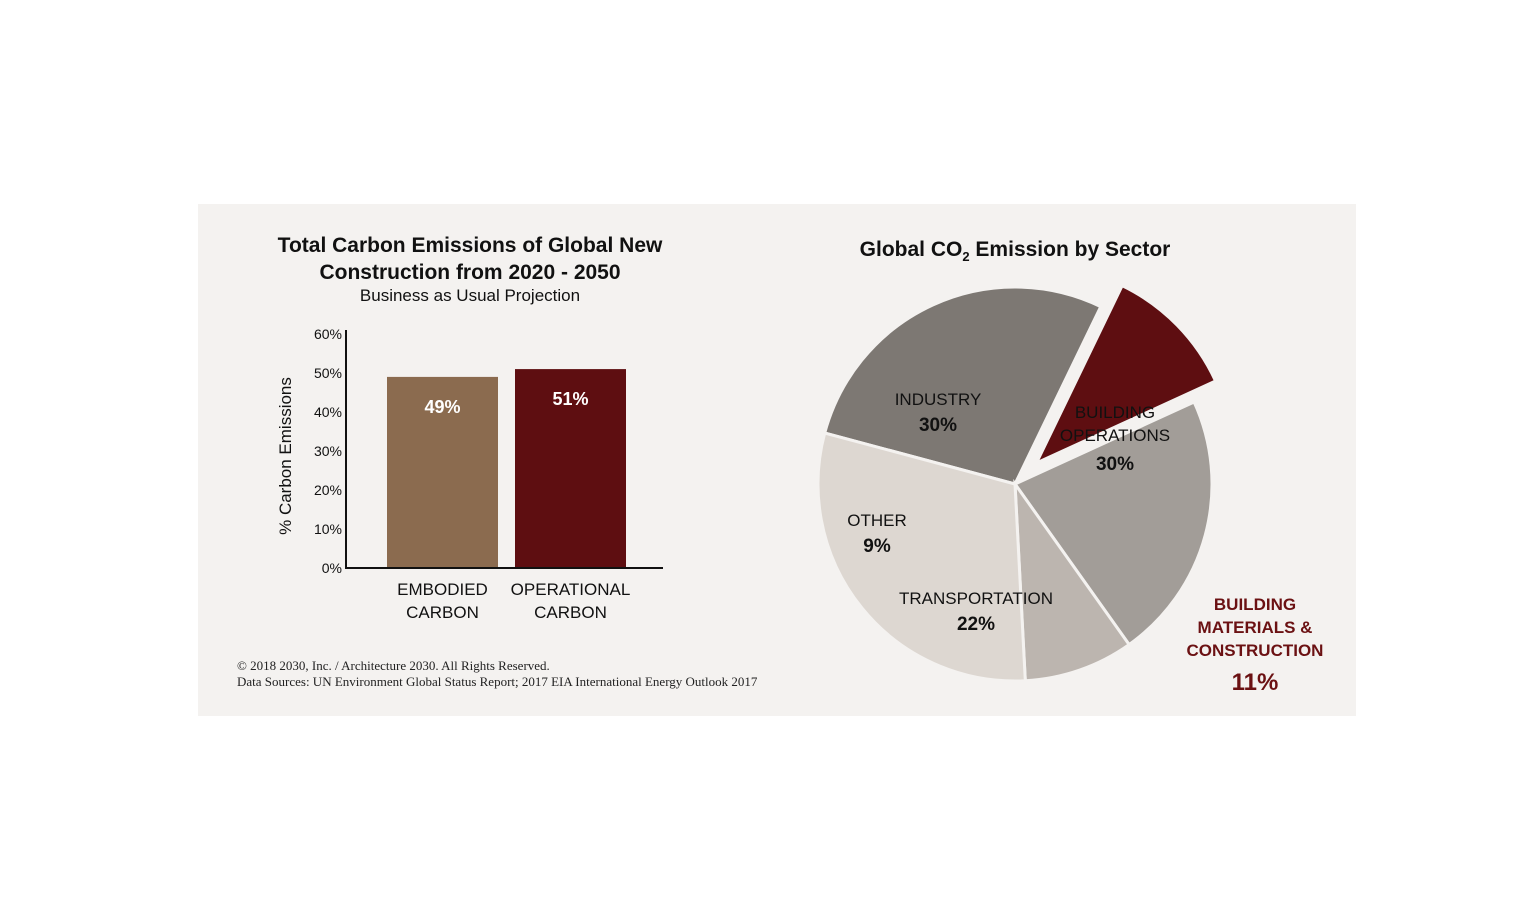 This screenshot has height=907, width=1536. I want to click on pie-slice-label: INDUSTRY, so click(938, 399).